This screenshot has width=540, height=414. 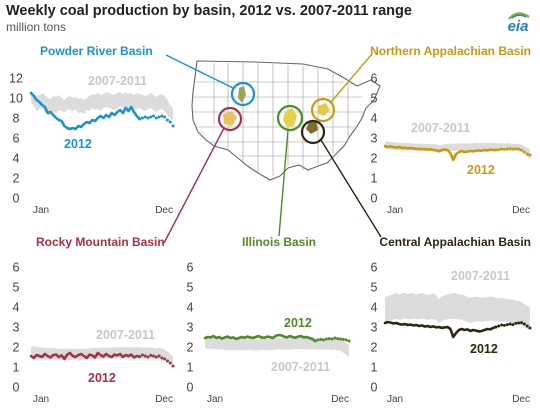 What do you see at coordinates (519, 16) in the screenshot?
I see `eia-logo-swoosh-icon` at bounding box center [519, 16].